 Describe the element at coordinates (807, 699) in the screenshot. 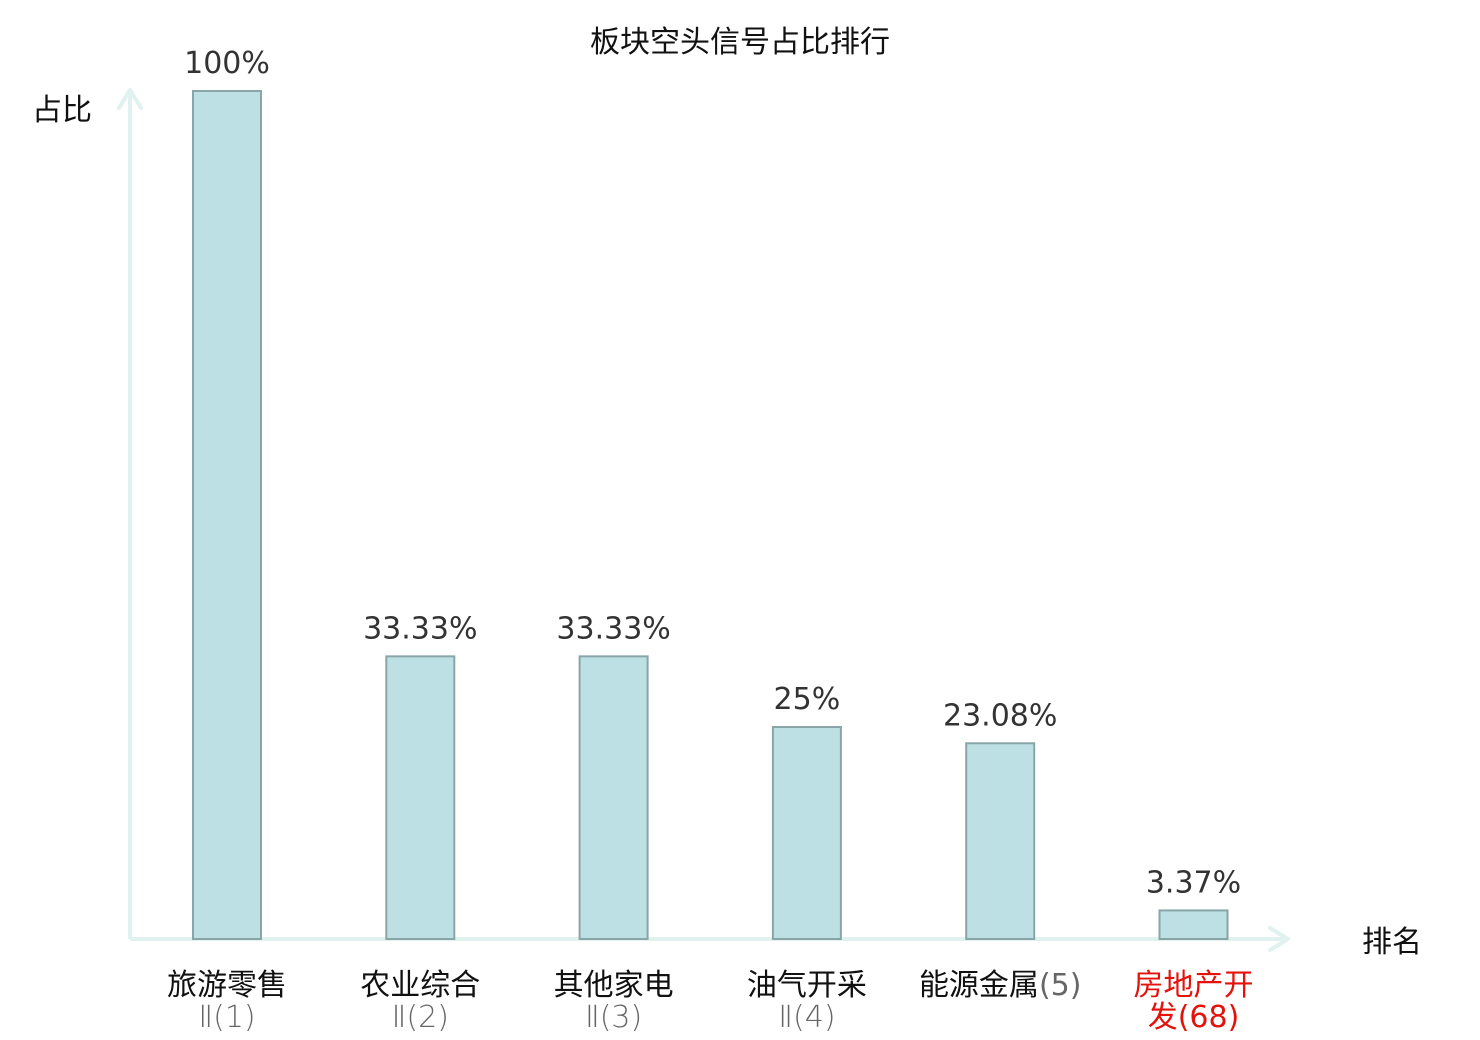

I see `bar-value-label: 25%` at that location.